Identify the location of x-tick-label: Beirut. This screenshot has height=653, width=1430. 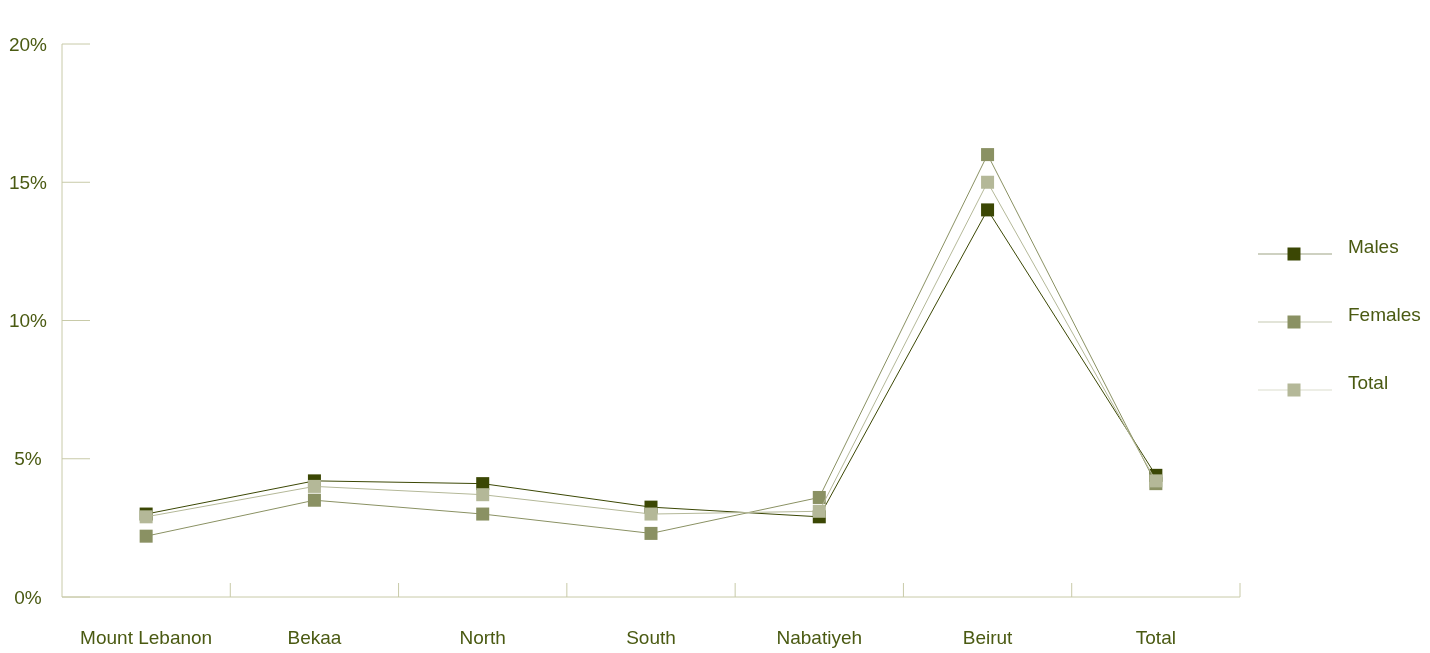
(988, 637).